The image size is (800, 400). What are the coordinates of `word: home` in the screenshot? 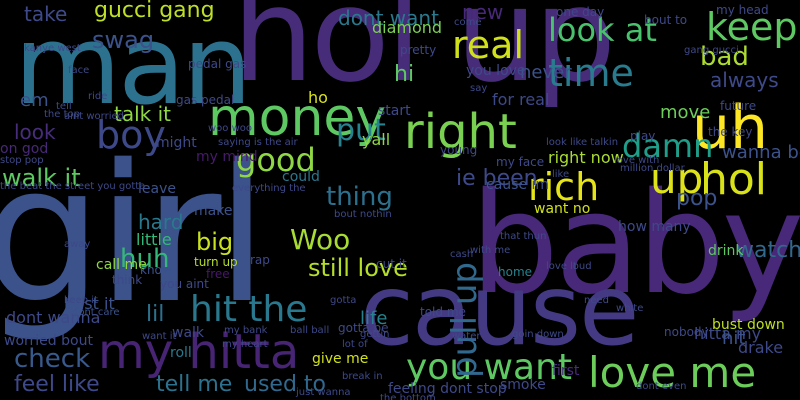 It's located at (515, 272).